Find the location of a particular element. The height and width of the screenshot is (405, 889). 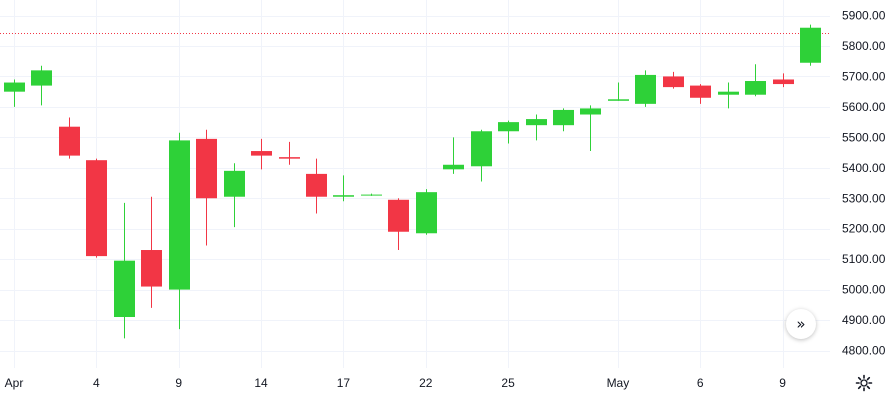

price-axis-label: 5900.00 is located at coordinates (864, 16).